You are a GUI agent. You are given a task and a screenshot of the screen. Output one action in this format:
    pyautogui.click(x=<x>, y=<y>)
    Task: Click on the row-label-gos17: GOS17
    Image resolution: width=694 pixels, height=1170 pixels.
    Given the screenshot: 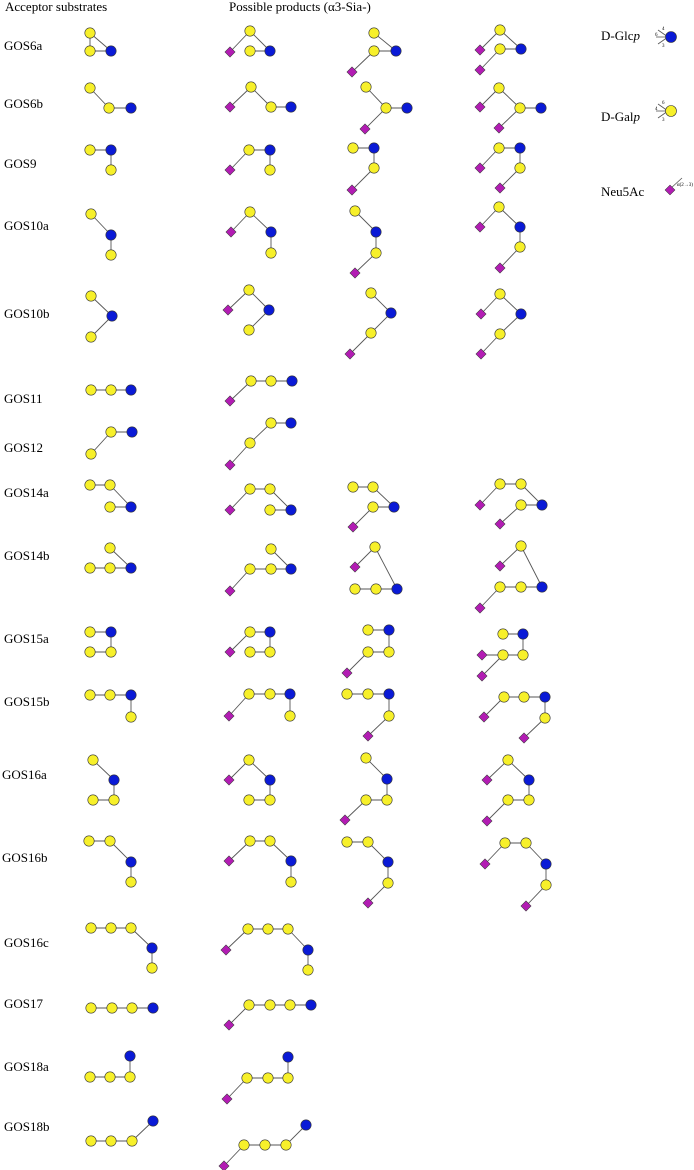 What is the action you would take?
    pyautogui.click(x=24, y=1003)
    